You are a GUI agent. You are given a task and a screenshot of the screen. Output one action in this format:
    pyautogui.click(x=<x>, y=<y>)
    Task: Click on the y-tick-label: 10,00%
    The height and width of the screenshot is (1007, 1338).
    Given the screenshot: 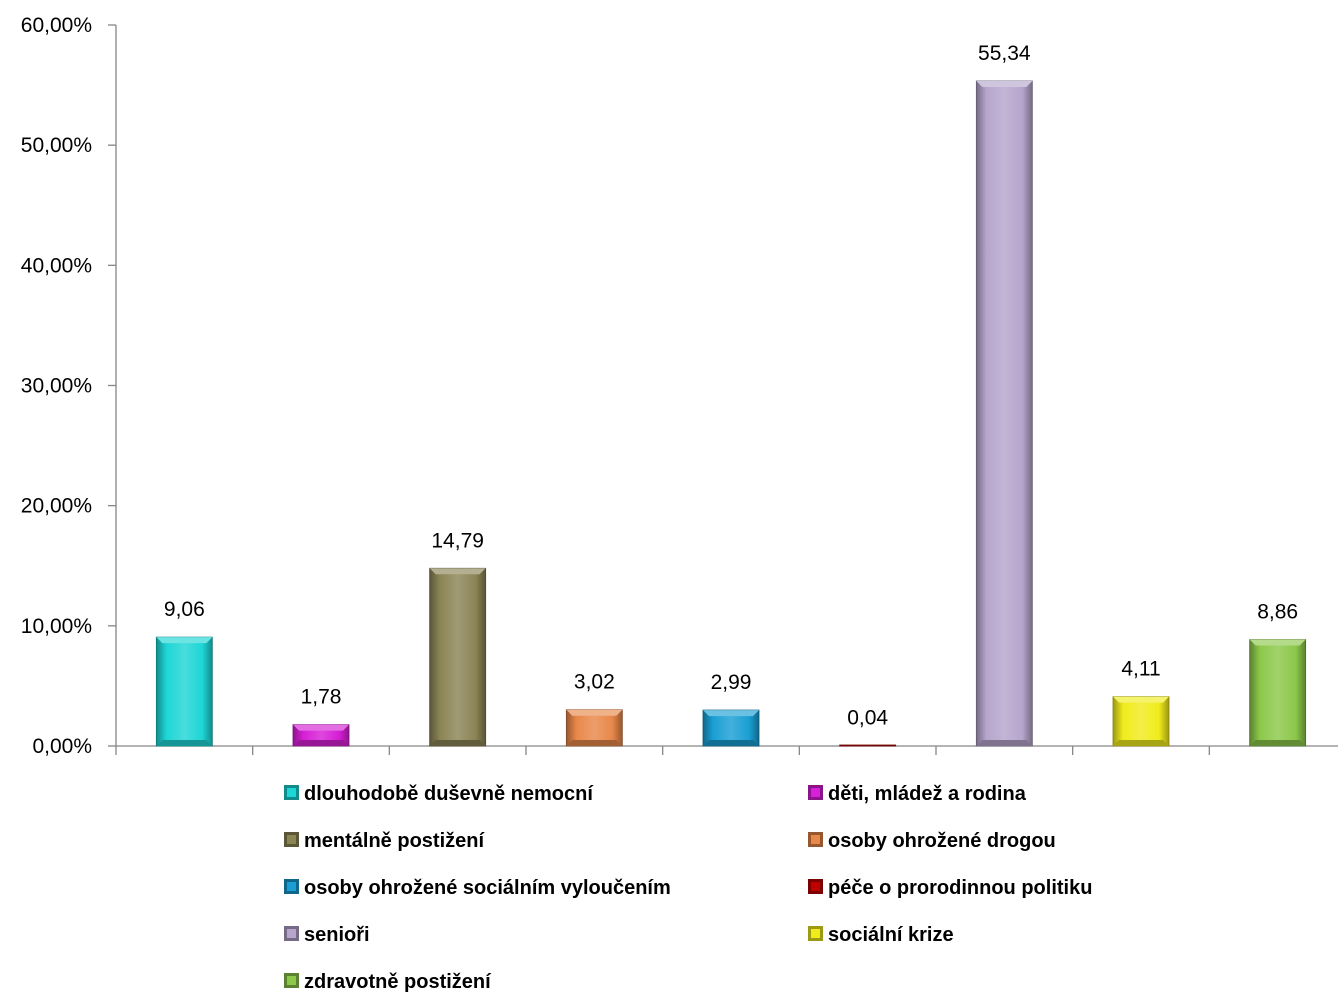 What is the action you would take?
    pyautogui.click(x=56, y=626)
    